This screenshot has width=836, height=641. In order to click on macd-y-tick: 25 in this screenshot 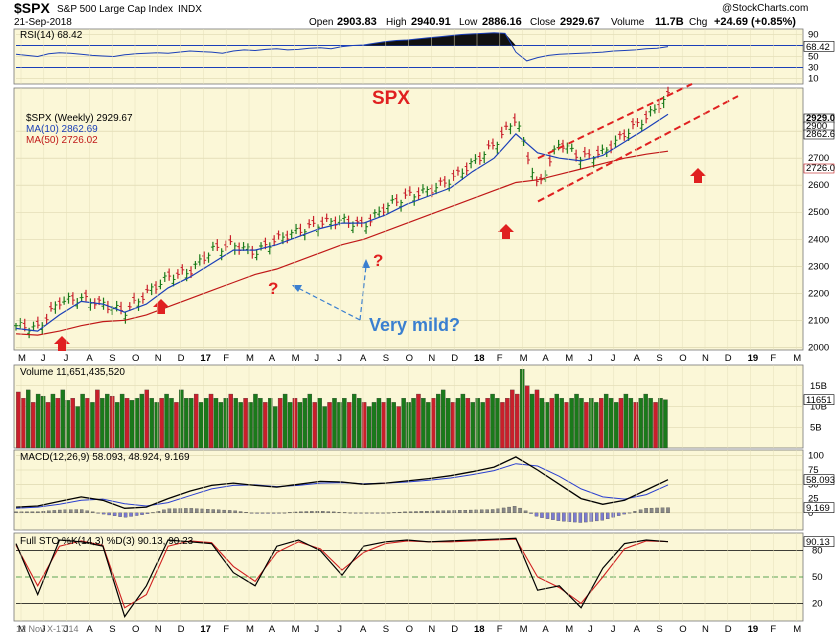, I will do `click(813, 499)`.